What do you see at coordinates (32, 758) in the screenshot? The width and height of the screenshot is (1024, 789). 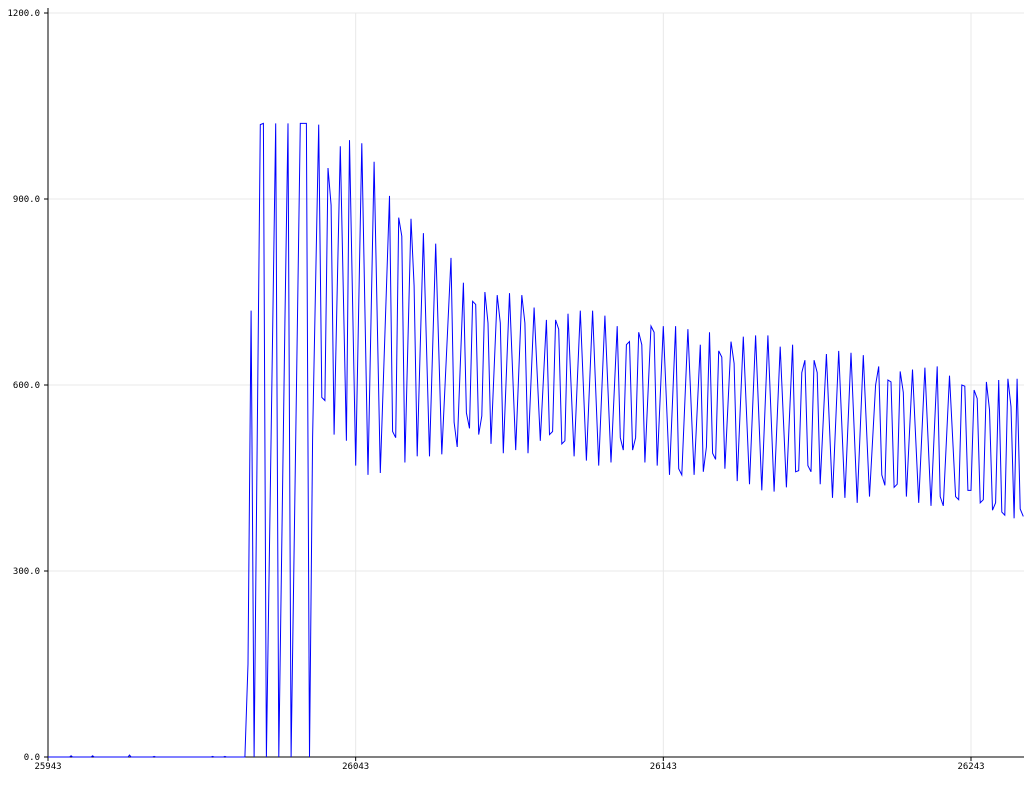 I see `y-tick-label: 0.0` at bounding box center [32, 758].